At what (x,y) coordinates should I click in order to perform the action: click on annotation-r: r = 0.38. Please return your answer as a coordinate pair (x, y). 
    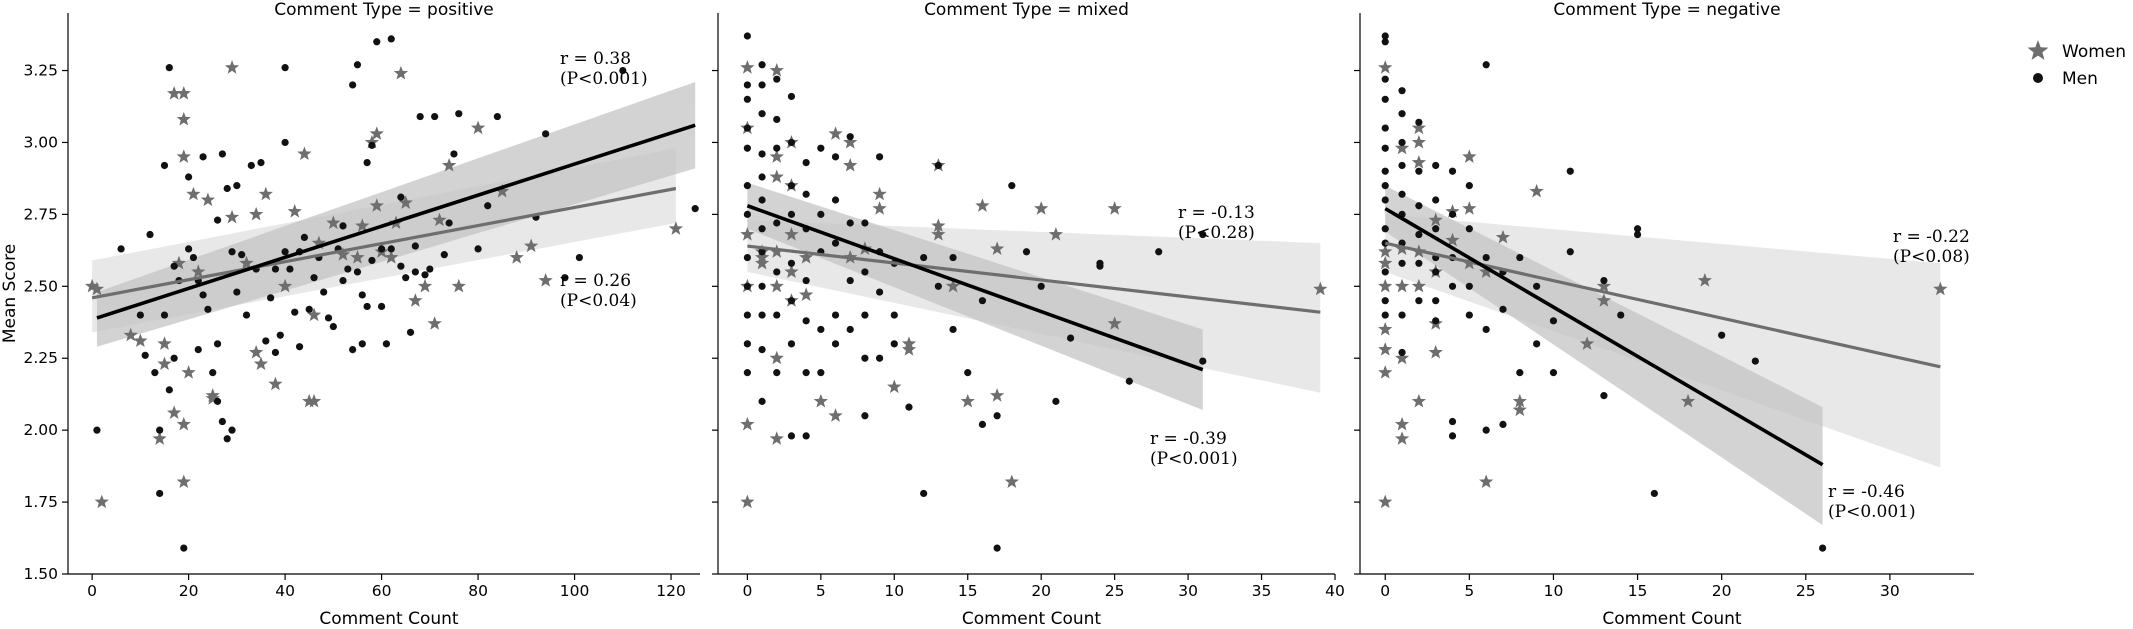
    Looking at the image, I should click on (595, 59).